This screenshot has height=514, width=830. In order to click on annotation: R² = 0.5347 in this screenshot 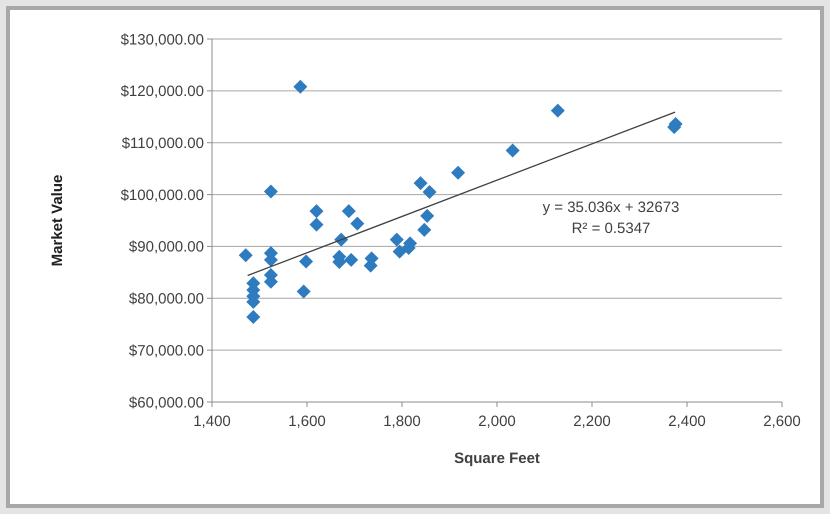, I will do `click(611, 228)`.